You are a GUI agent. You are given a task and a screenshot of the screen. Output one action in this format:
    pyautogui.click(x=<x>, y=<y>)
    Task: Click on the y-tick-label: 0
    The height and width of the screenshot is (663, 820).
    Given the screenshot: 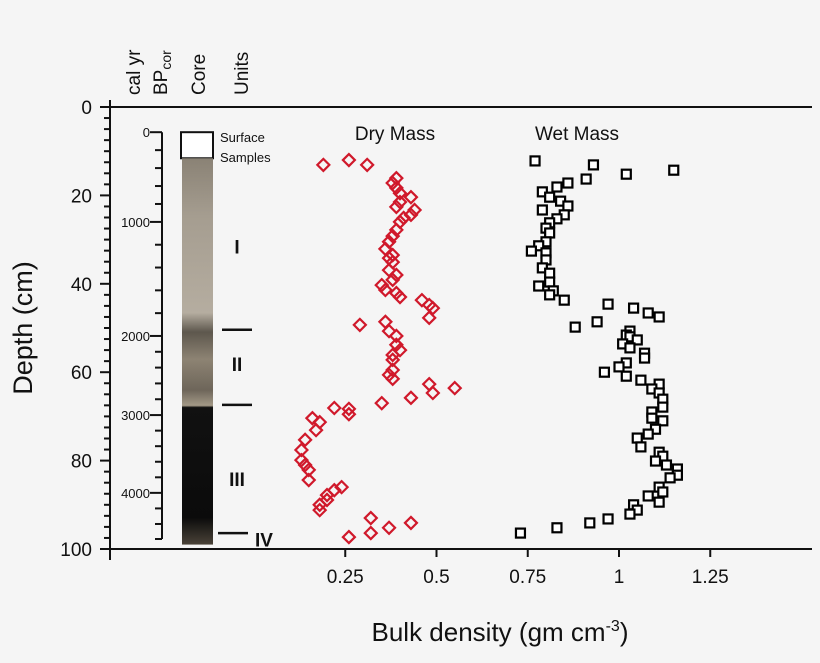 What is the action you would take?
    pyautogui.click(x=86, y=108)
    